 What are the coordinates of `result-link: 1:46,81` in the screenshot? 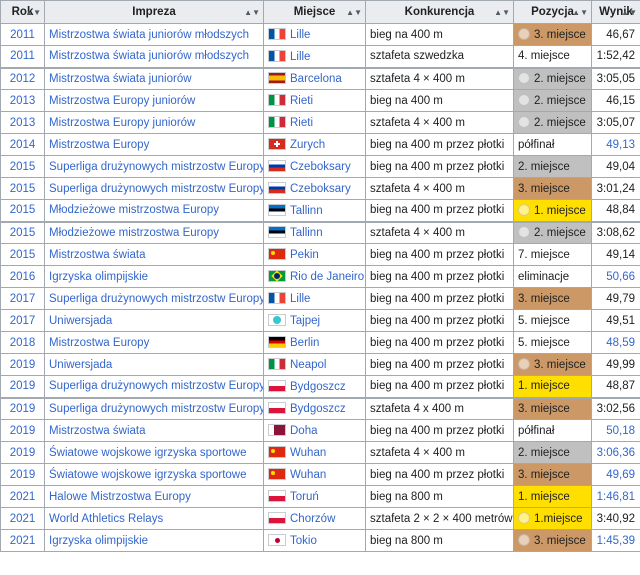 It's located at (615, 496).